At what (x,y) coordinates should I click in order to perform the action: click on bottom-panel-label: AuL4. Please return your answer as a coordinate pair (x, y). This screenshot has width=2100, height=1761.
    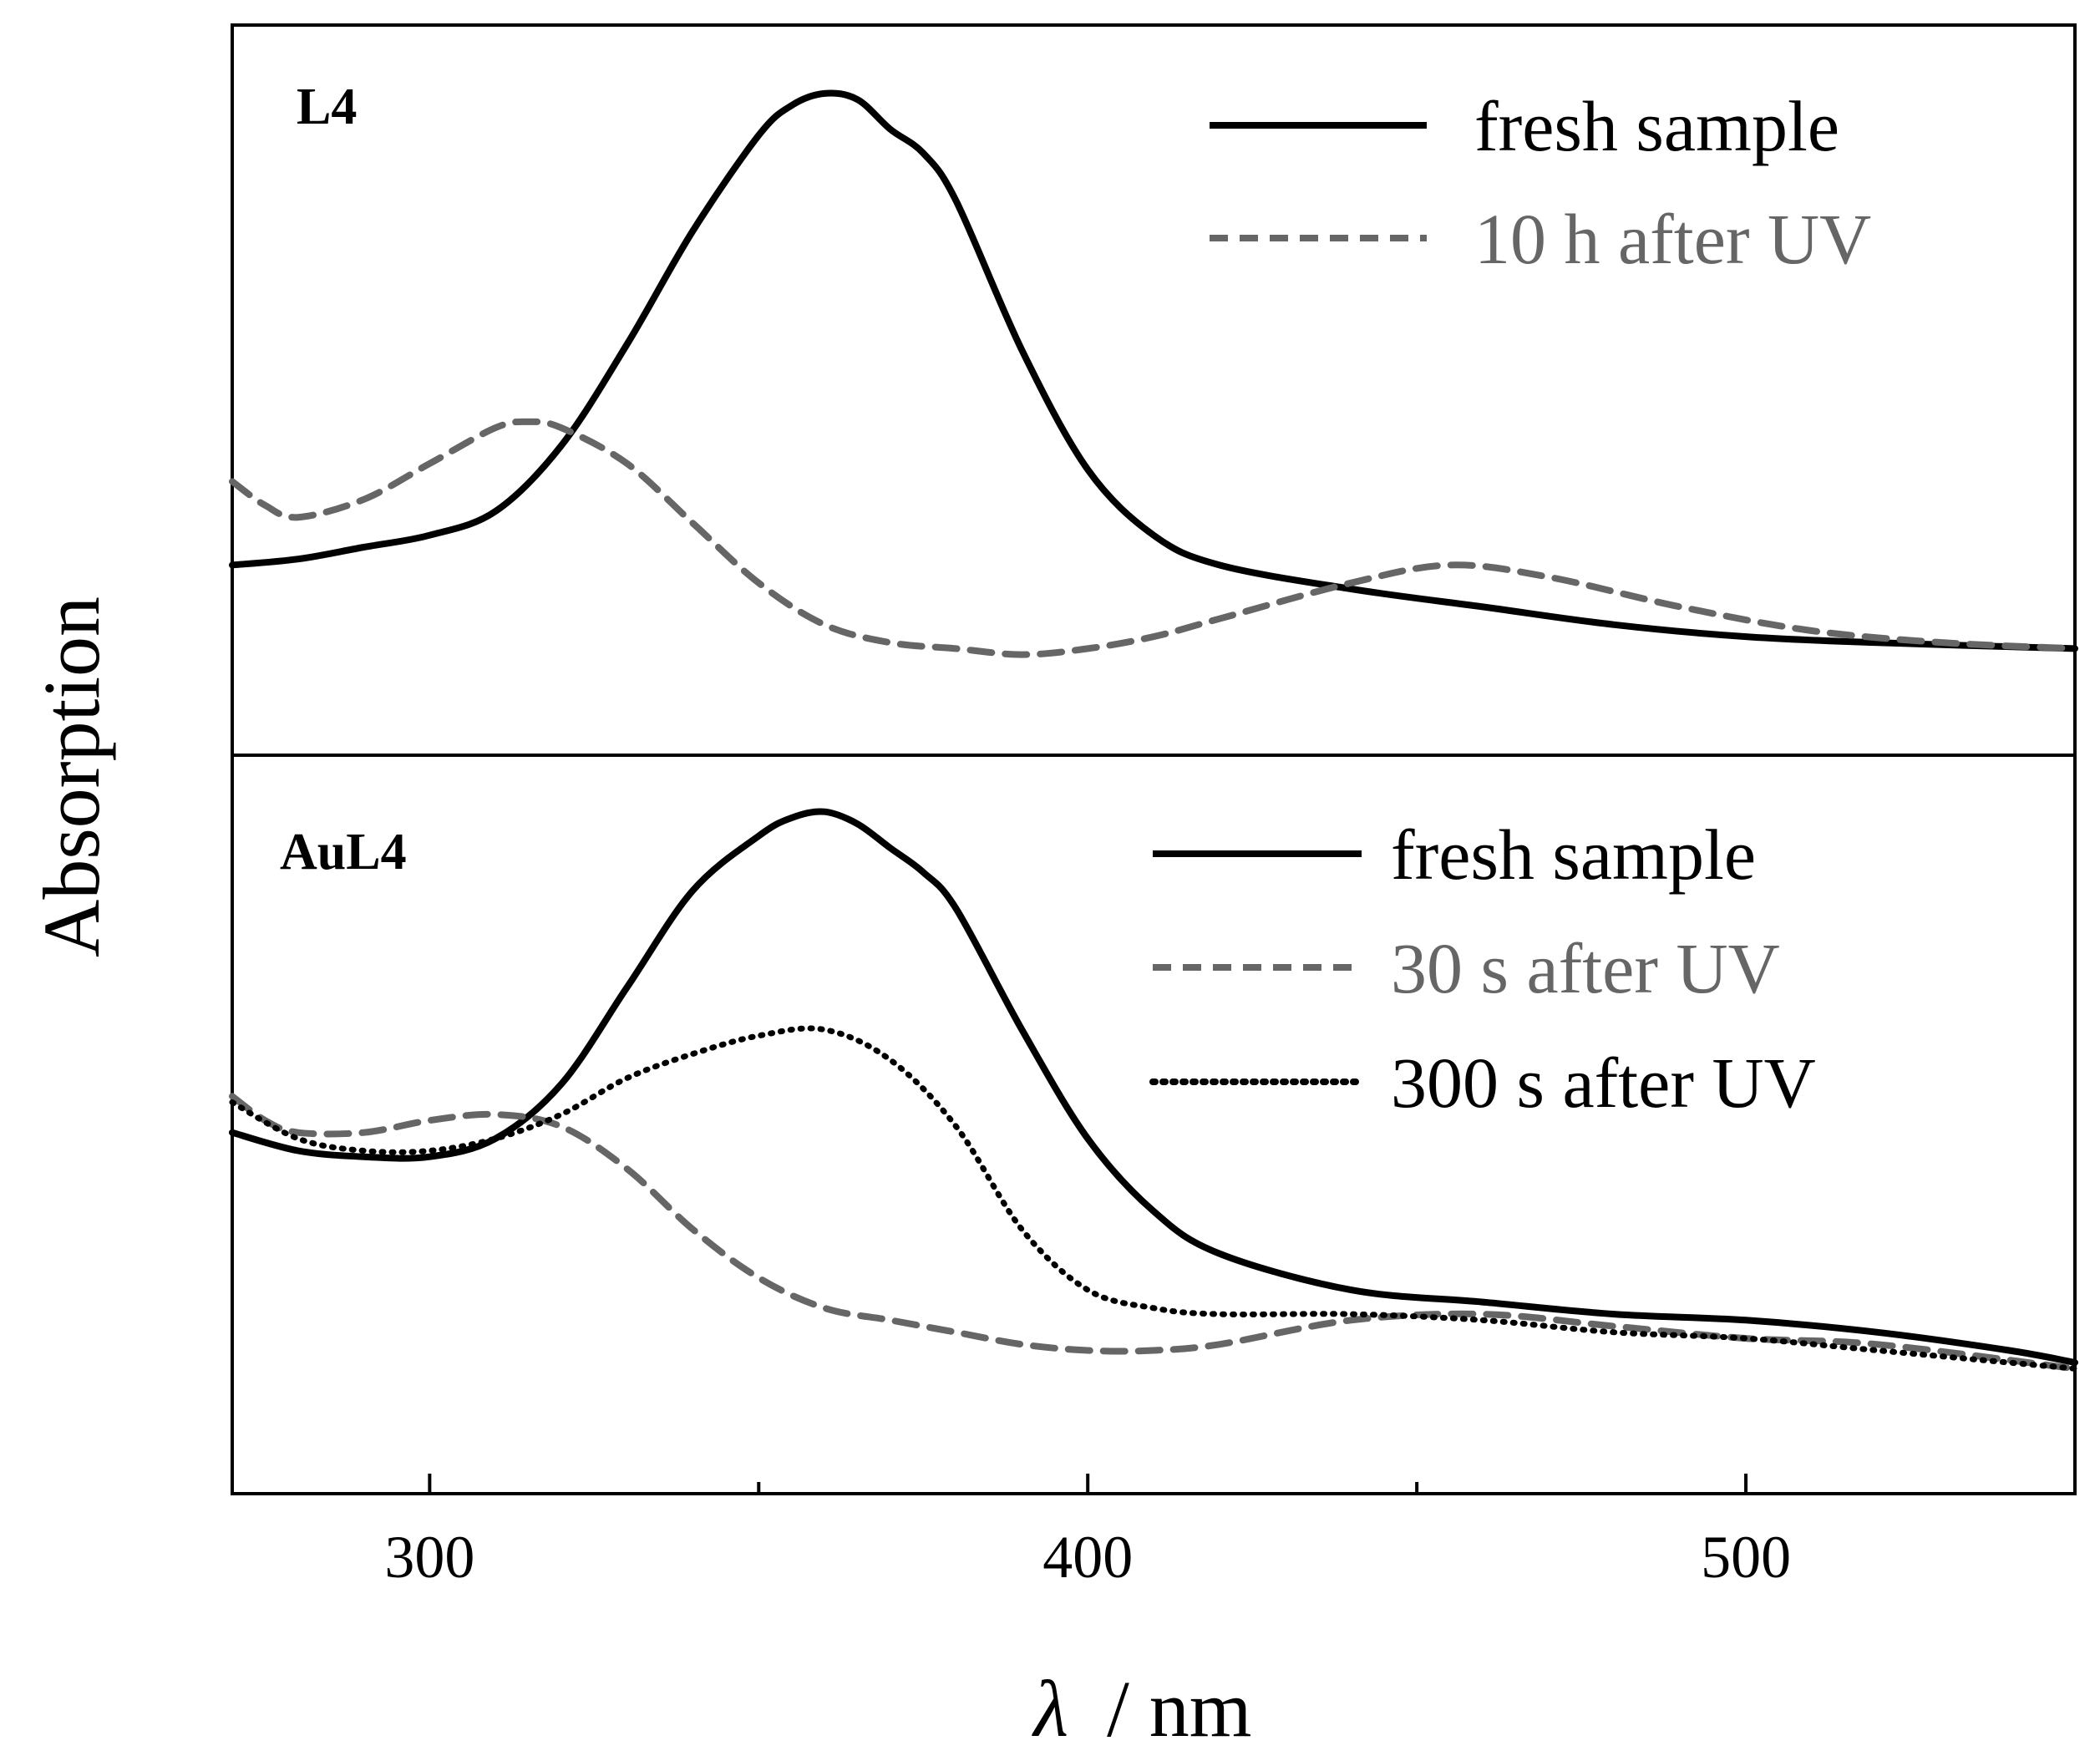
    Looking at the image, I should click on (343, 853).